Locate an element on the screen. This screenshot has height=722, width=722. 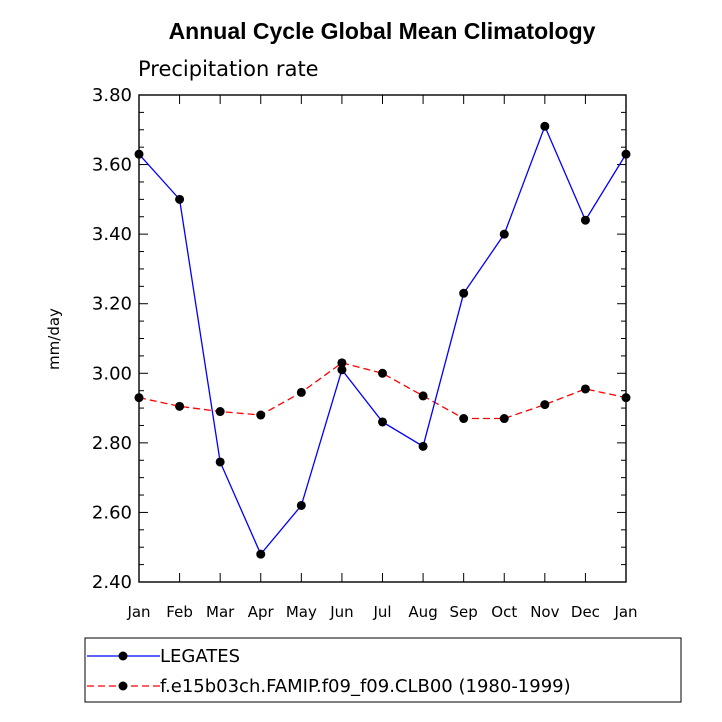
chart-title: Annual Cycle Global Mean Climatology is located at coordinates (382, 31).